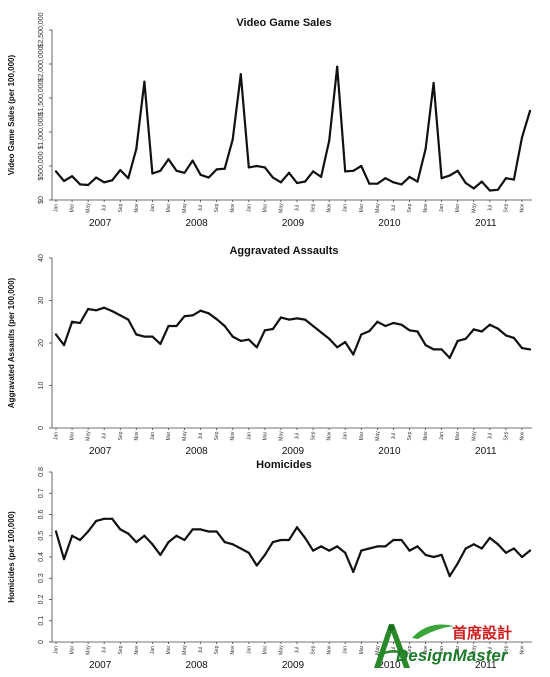 Image resolution: width=550 pixels, height=677 pixels. I want to click on aggravated-assaults-month-label: Sep, so click(121, 435).